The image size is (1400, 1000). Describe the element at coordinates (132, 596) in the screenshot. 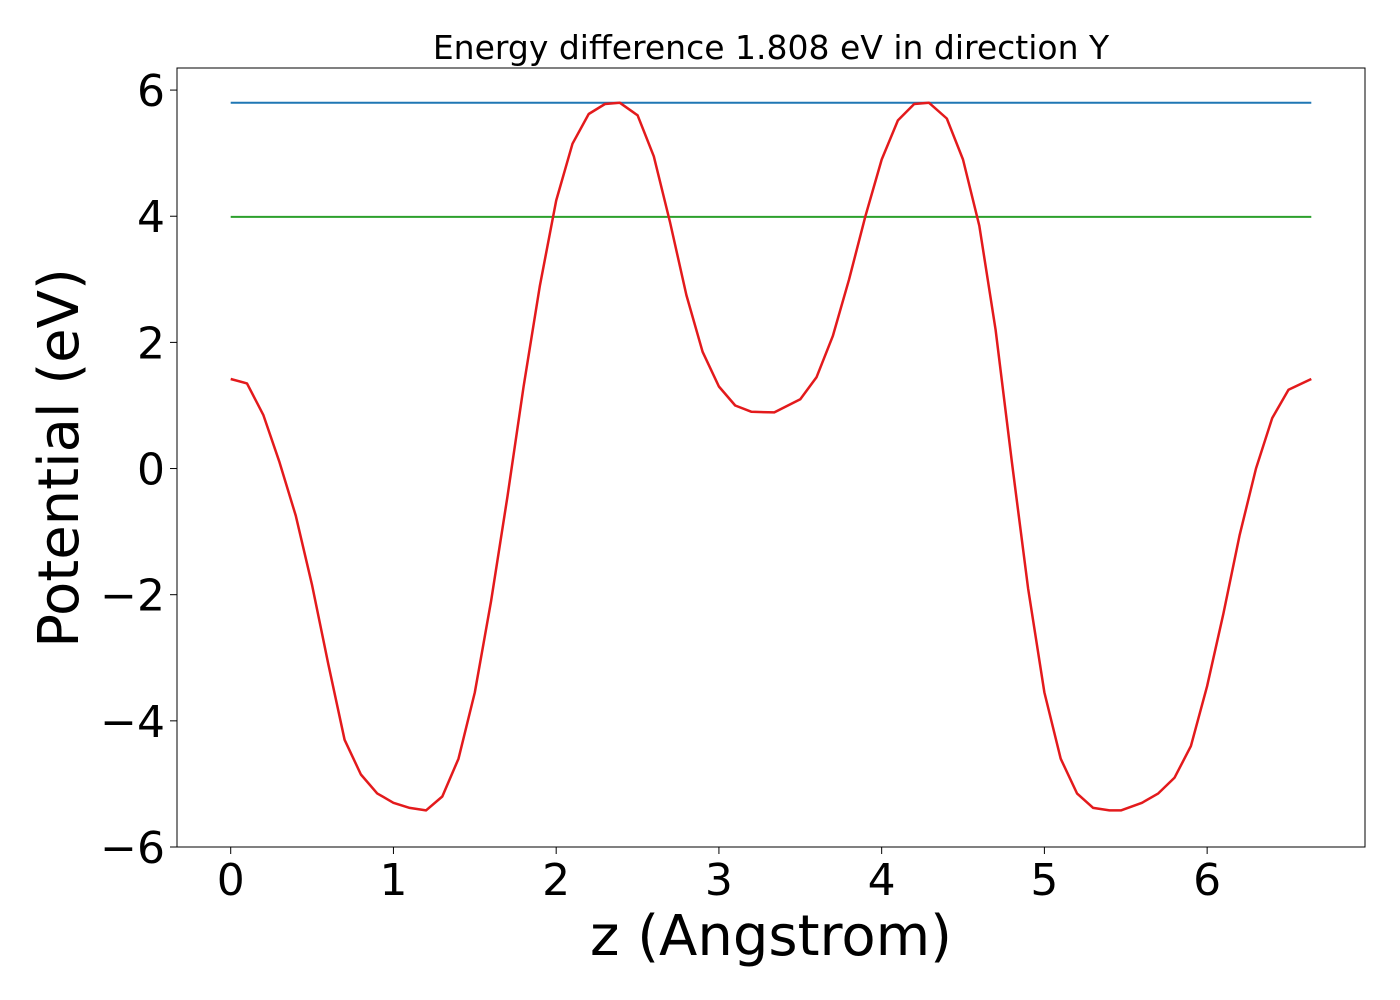

I see `y-tick-label: −2` at that location.